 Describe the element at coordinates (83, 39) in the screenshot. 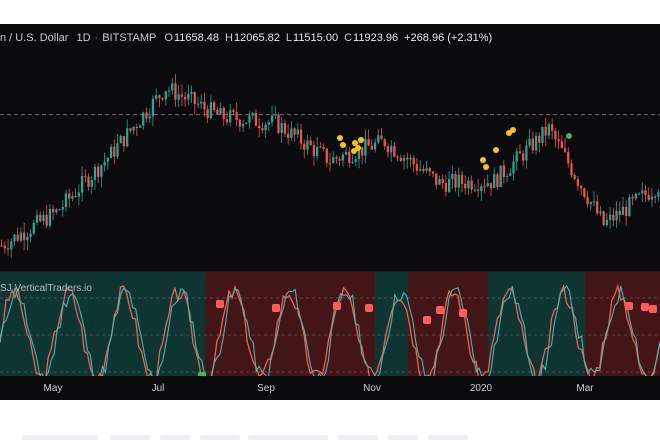

I see `interval-label: 1D` at that location.